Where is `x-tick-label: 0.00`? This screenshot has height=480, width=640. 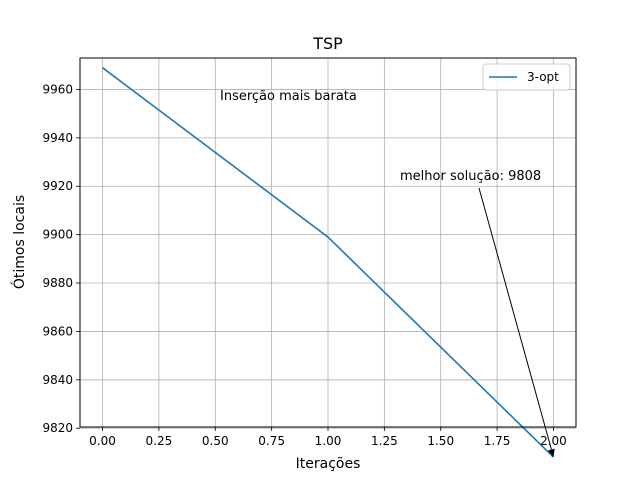
x-tick-label: 0.00 is located at coordinates (102, 441).